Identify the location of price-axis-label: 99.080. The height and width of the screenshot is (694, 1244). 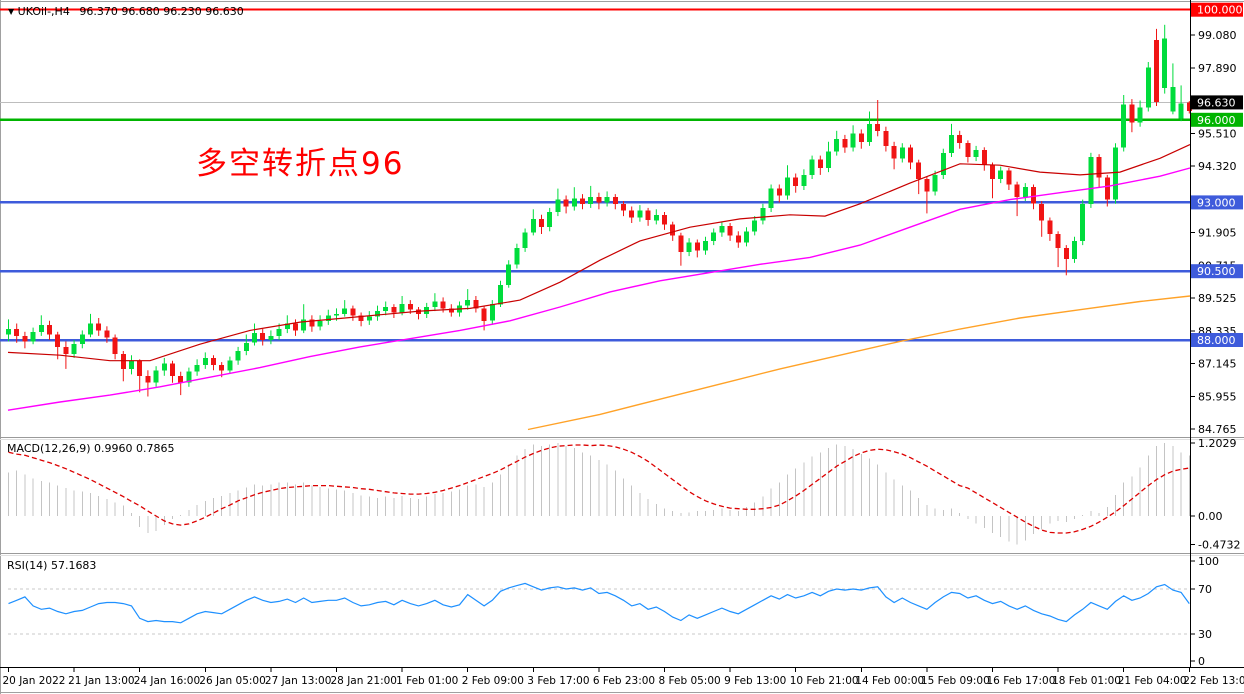
(1217, 35).